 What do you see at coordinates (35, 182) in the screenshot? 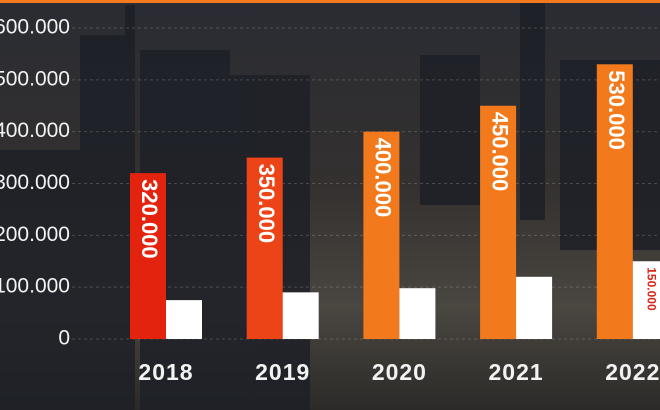
I see `y-tick-label: 300.000` at bounding box center [35, 182].